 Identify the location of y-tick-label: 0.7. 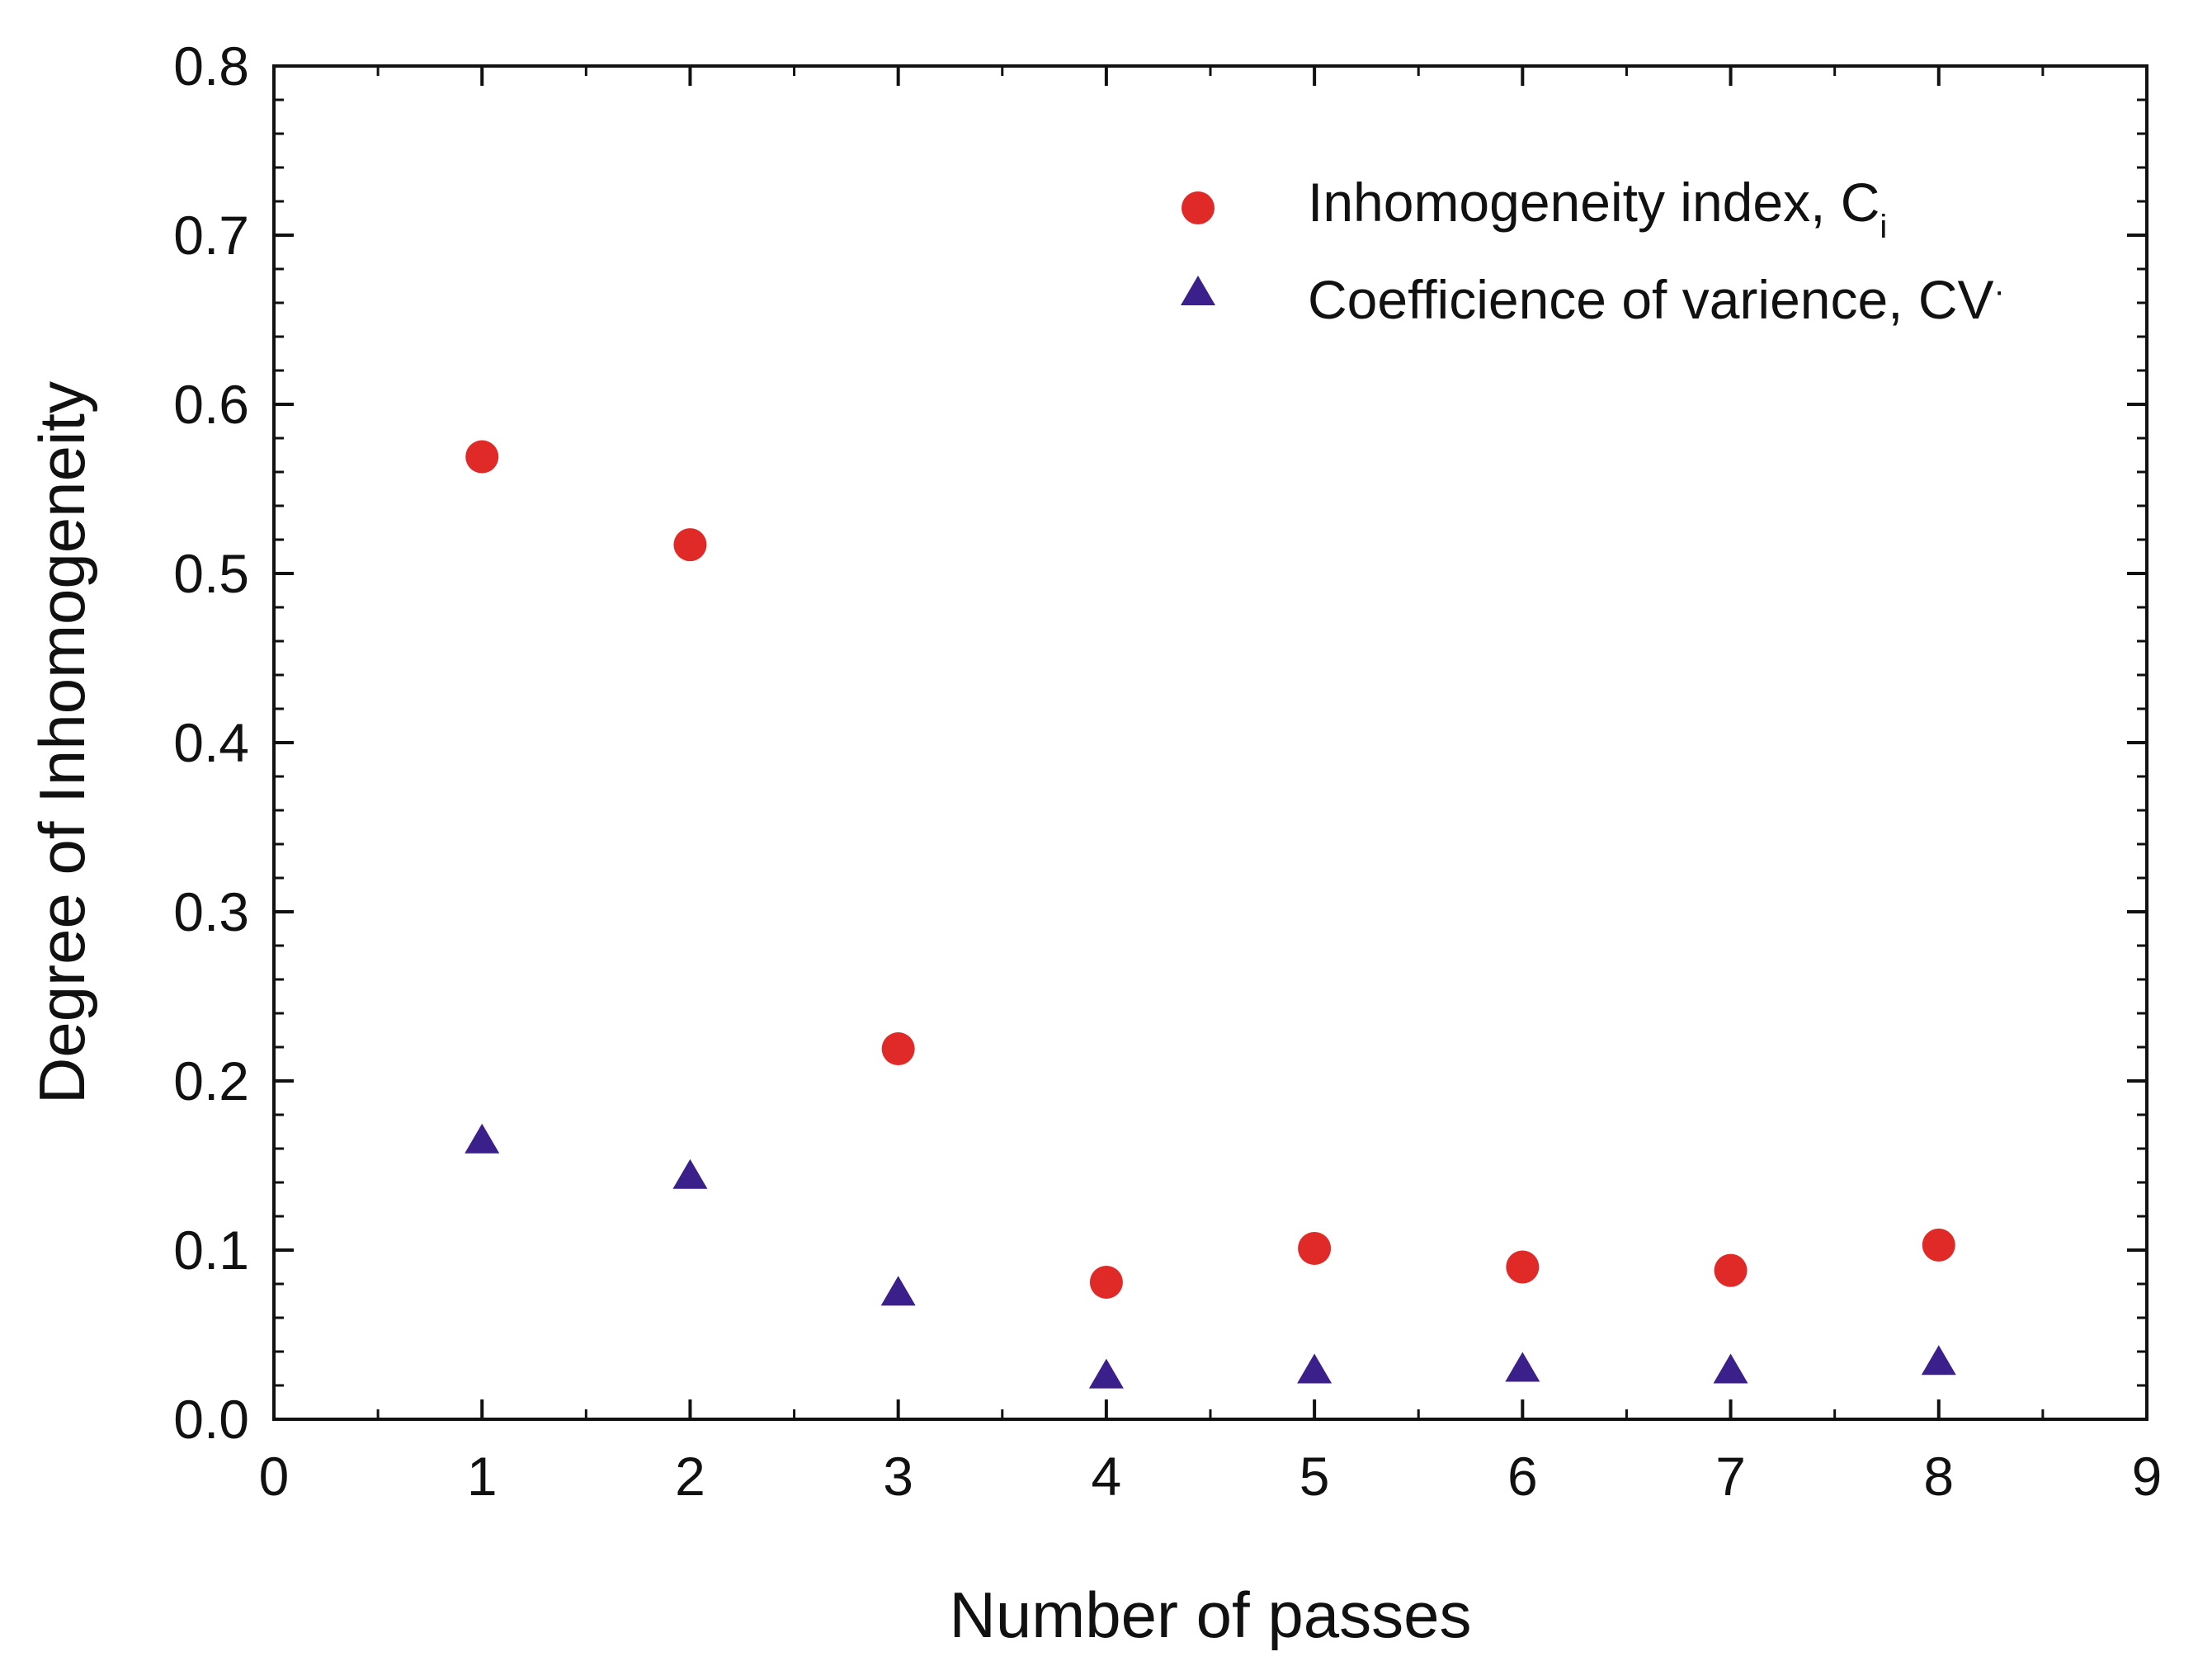
(211, 235).